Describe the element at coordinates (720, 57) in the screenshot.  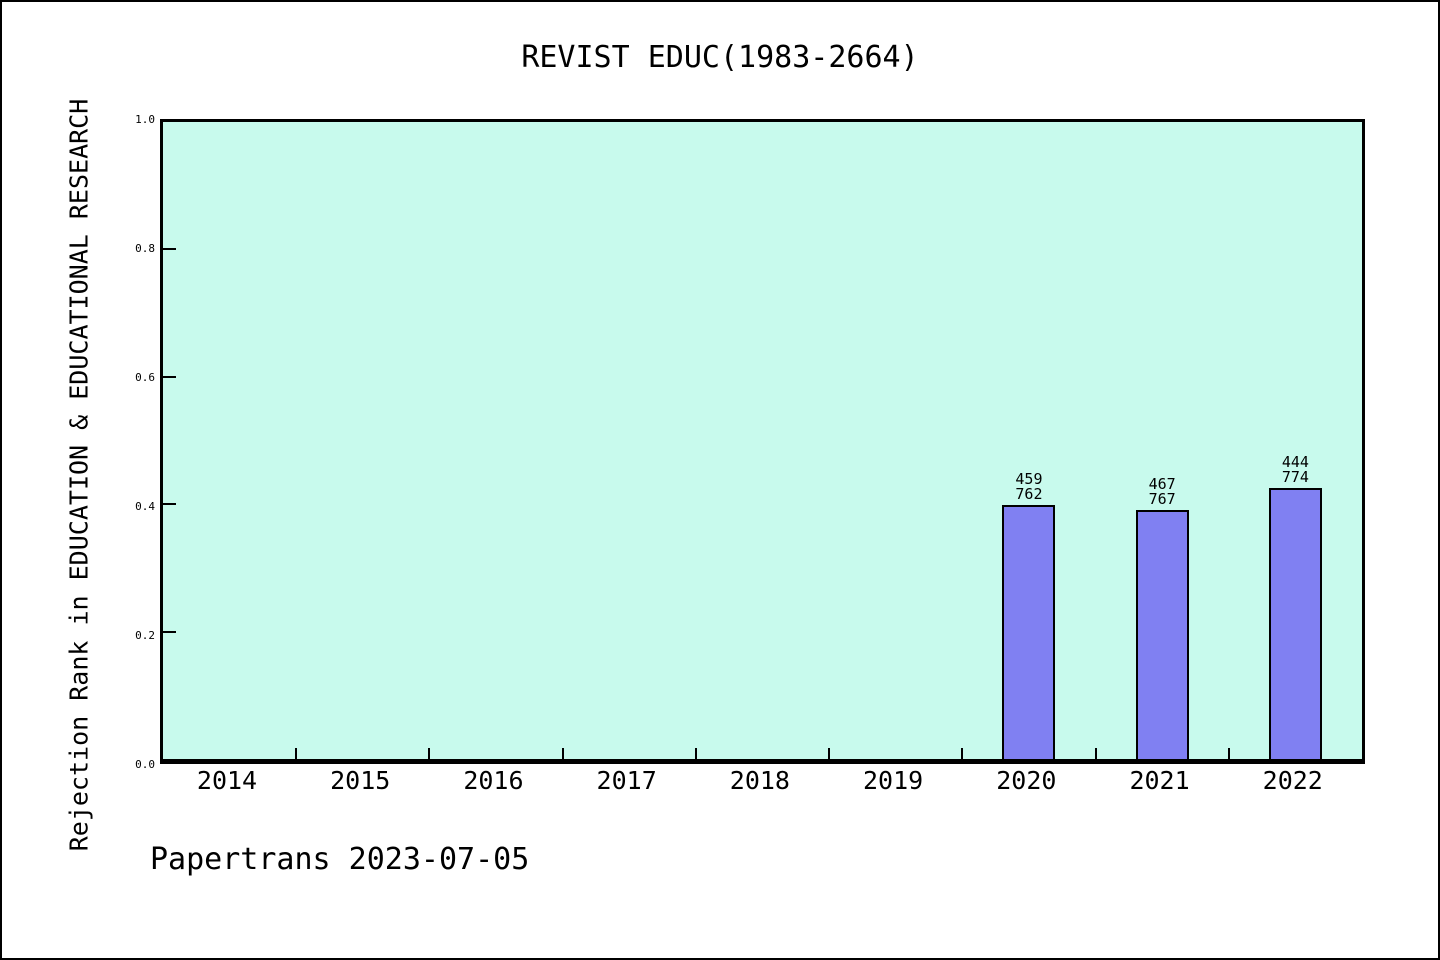
I see `chart-title: REVIST EDUC(1983-2664)` at that location.